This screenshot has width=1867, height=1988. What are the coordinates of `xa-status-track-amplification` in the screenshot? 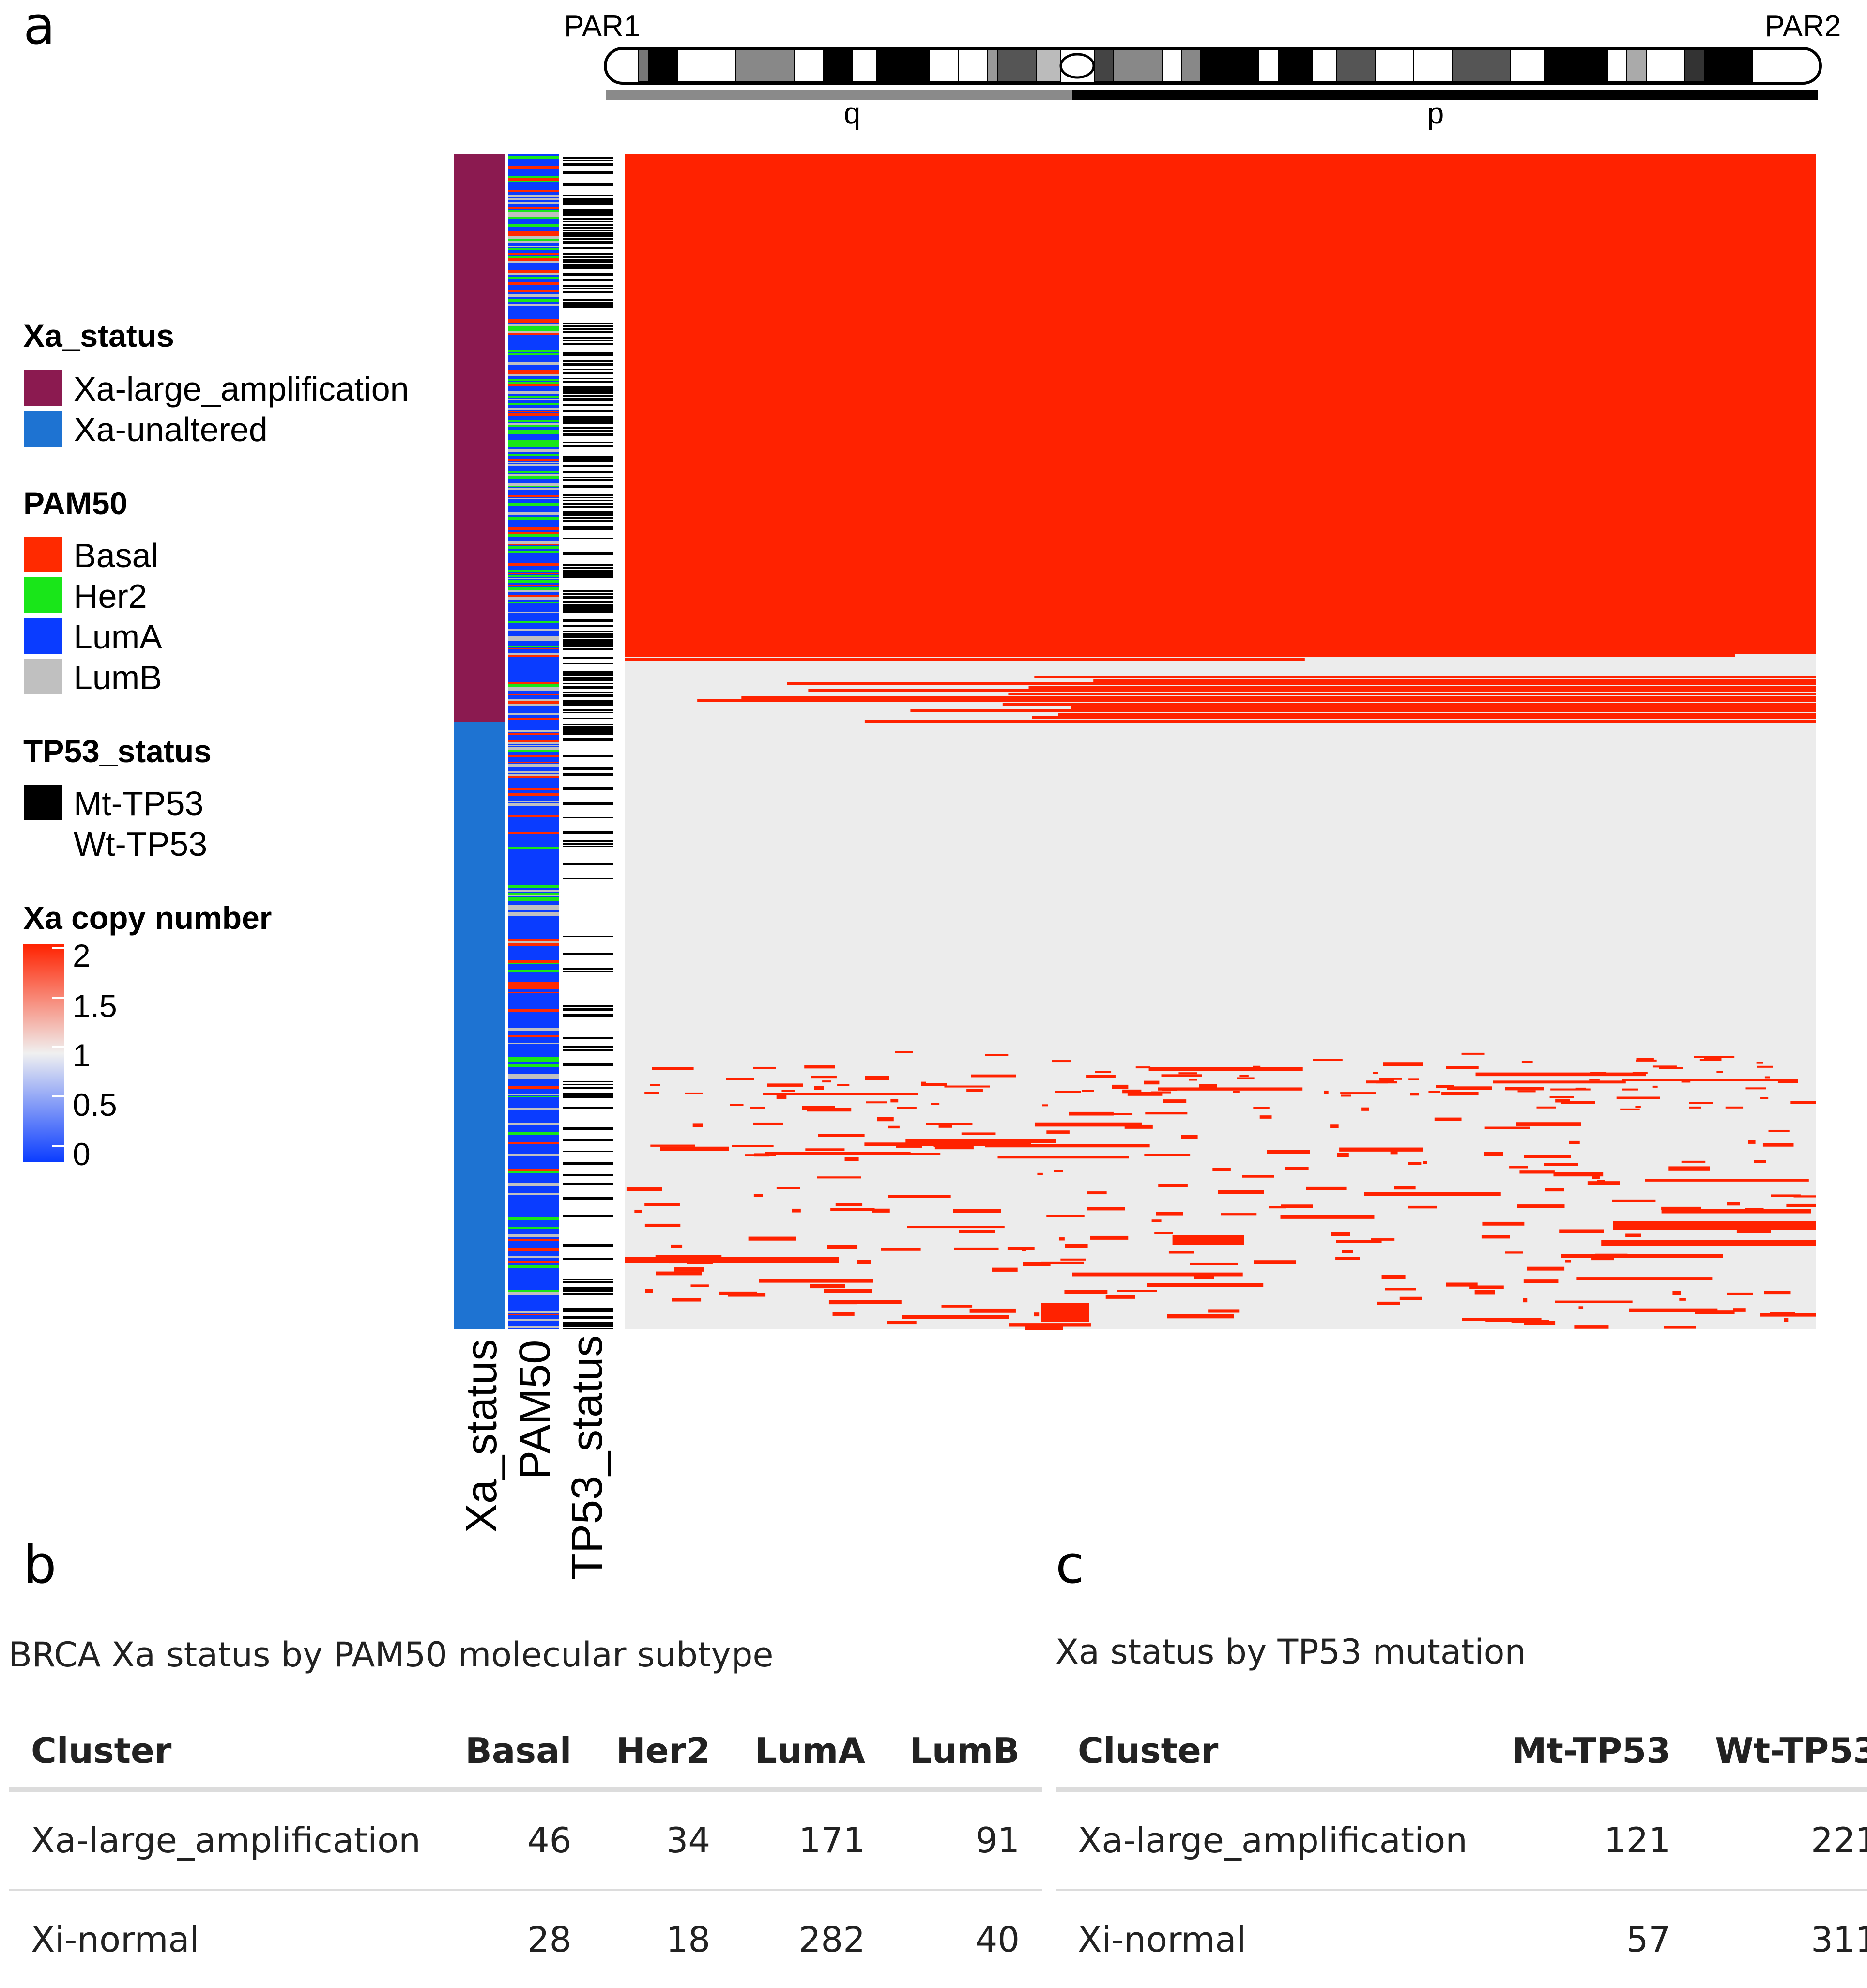 It's located at (480, 438).